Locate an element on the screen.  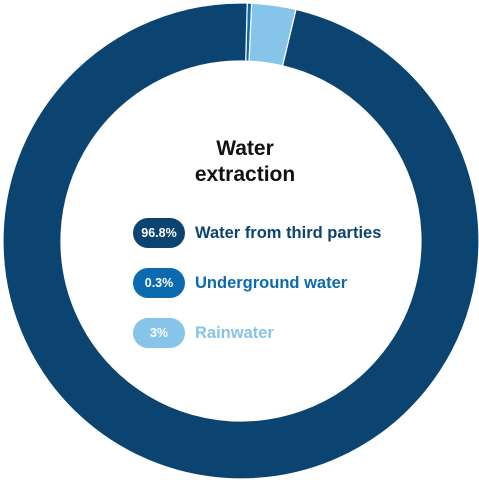
legend-label-third-parties: Water from third parties is located at coordinates (288, 232).